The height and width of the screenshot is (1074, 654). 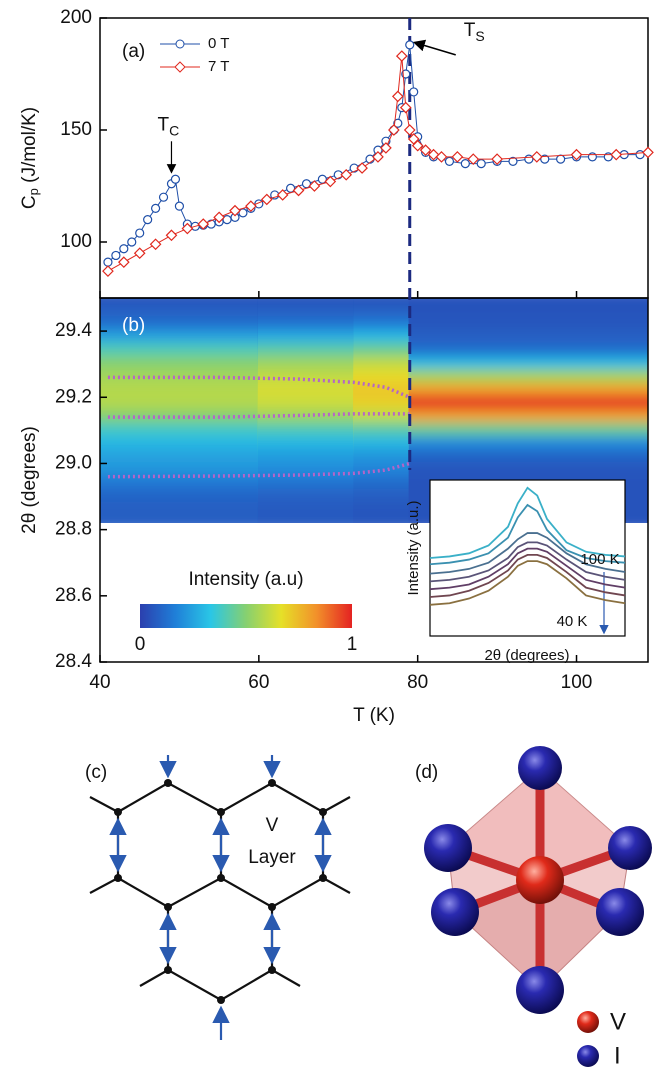 I want to click on panel-label: (a), so click(x=133, y=51).